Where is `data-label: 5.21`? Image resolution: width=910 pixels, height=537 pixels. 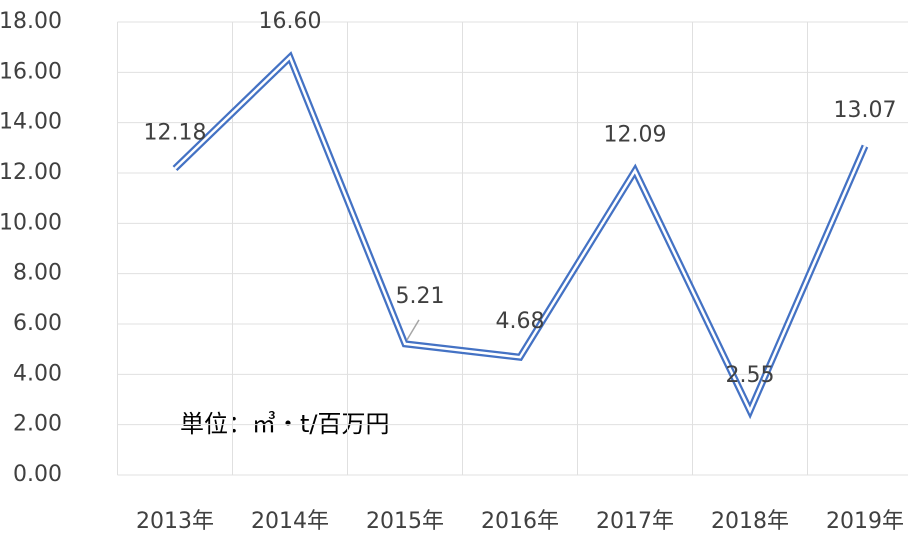
data-label: 5.21 is located at coordinates (420, 296).